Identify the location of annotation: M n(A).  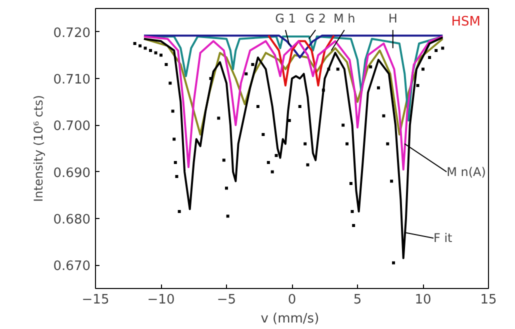
(466, 171).